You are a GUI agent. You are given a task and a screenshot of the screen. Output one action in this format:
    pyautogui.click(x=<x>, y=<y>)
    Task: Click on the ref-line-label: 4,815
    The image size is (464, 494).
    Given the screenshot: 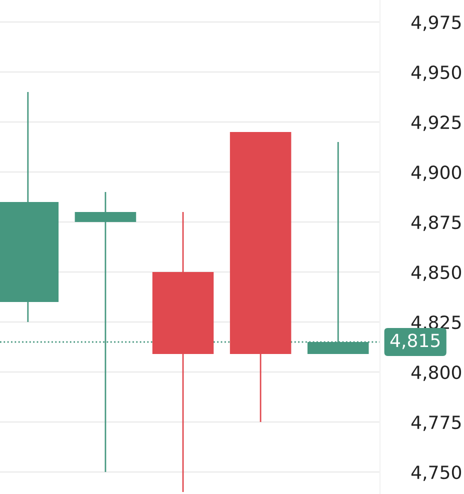 What is the action you would take?
    pyautogui.click(x=415, y=342)
    